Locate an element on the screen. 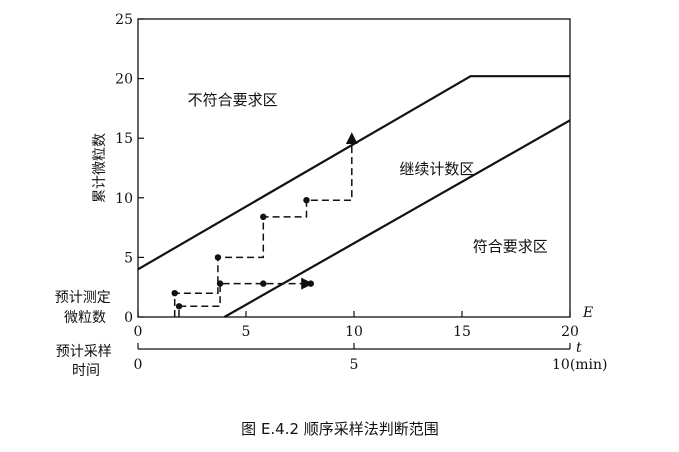 The image size is (679, 452). x-tick-label-3: 15 is located at coordinates (462, 332).